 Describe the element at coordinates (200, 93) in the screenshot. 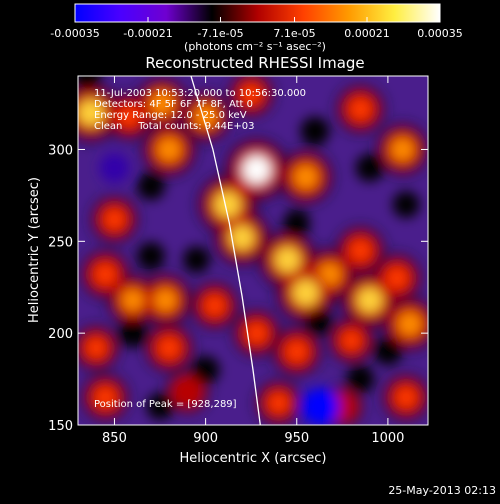

I see `annotation-time-range: 11-Jul-2003 10:53:20.000 to 10:56:30.000` at that location.